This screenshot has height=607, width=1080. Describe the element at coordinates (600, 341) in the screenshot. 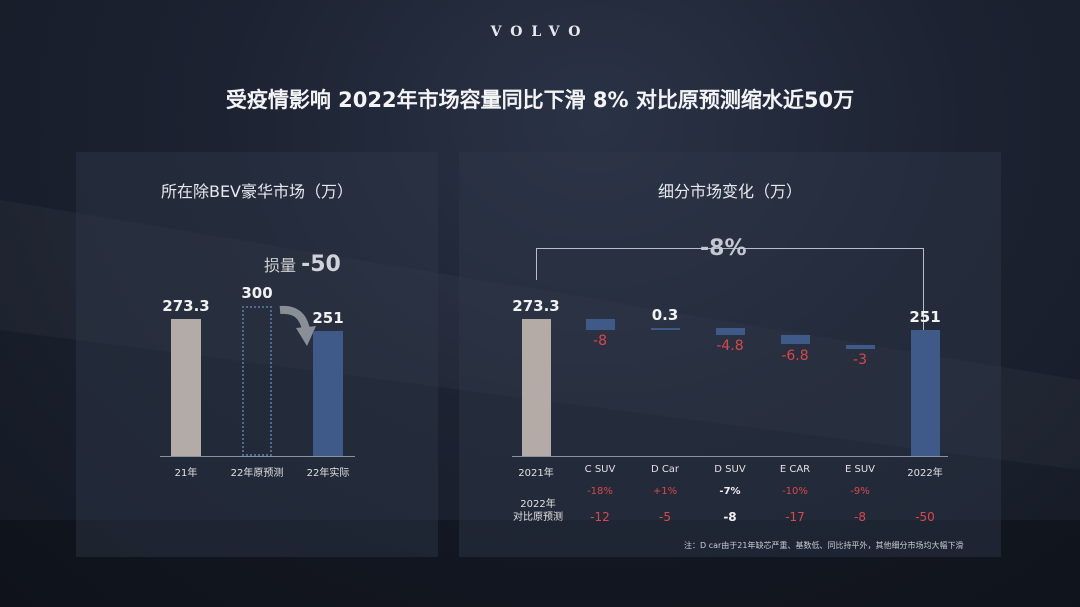

I see `waterfall-label-1: -8` at that location.